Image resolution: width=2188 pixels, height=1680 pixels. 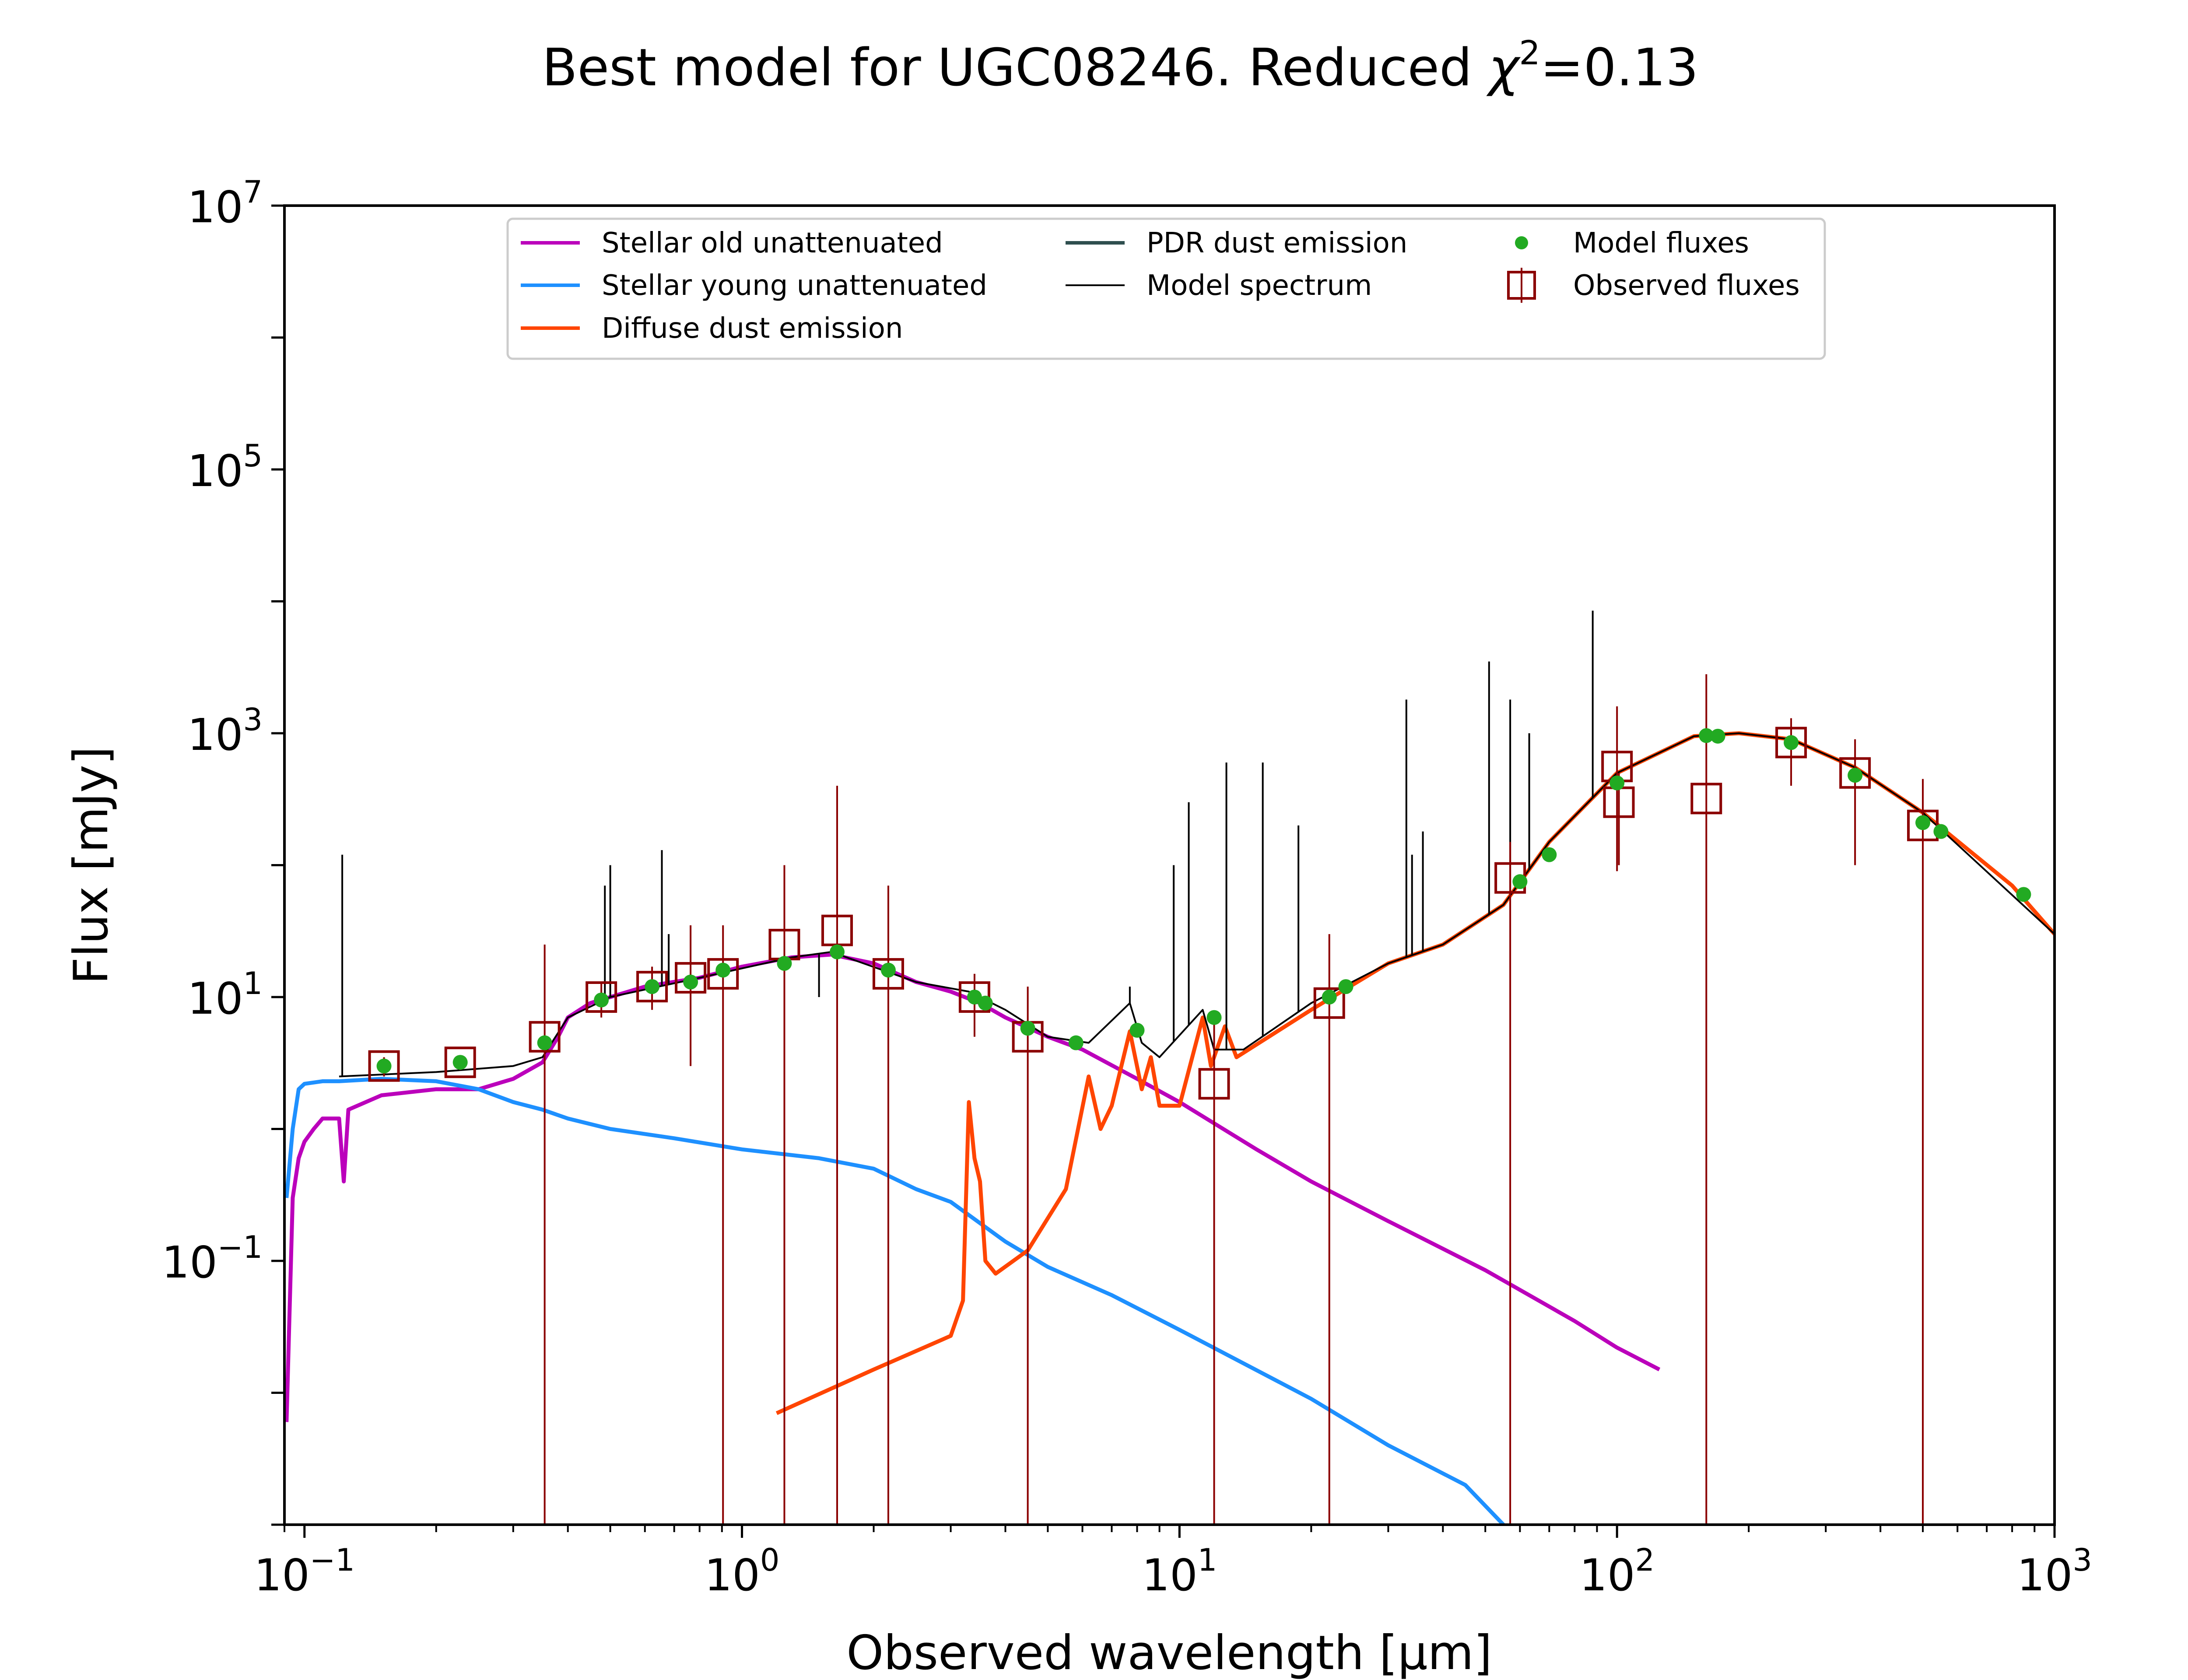 What do you see at coordinates (1259, 286) in the screenshot?
I see `legend-label-model-spectrum: Model spectrum` at bounding box center [1259, 286].